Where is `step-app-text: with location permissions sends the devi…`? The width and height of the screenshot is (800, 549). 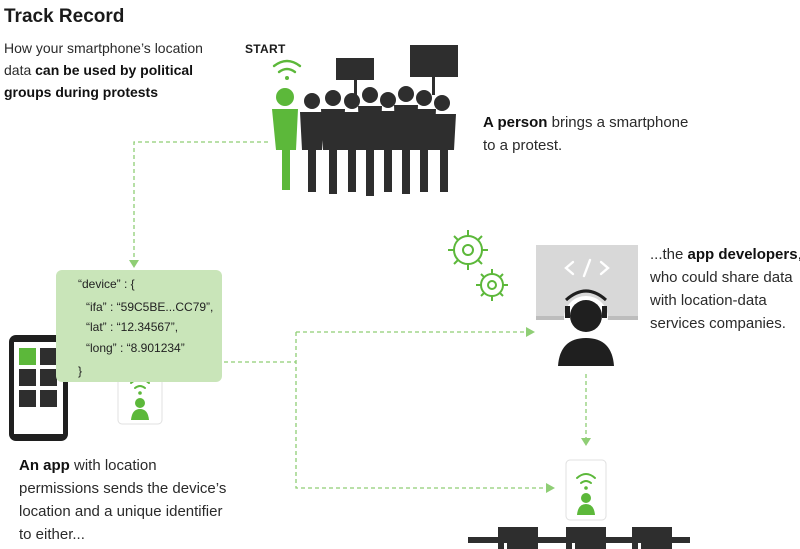 step-app-text: with location permissions sends the devi… is located at coordinates (123, 500).